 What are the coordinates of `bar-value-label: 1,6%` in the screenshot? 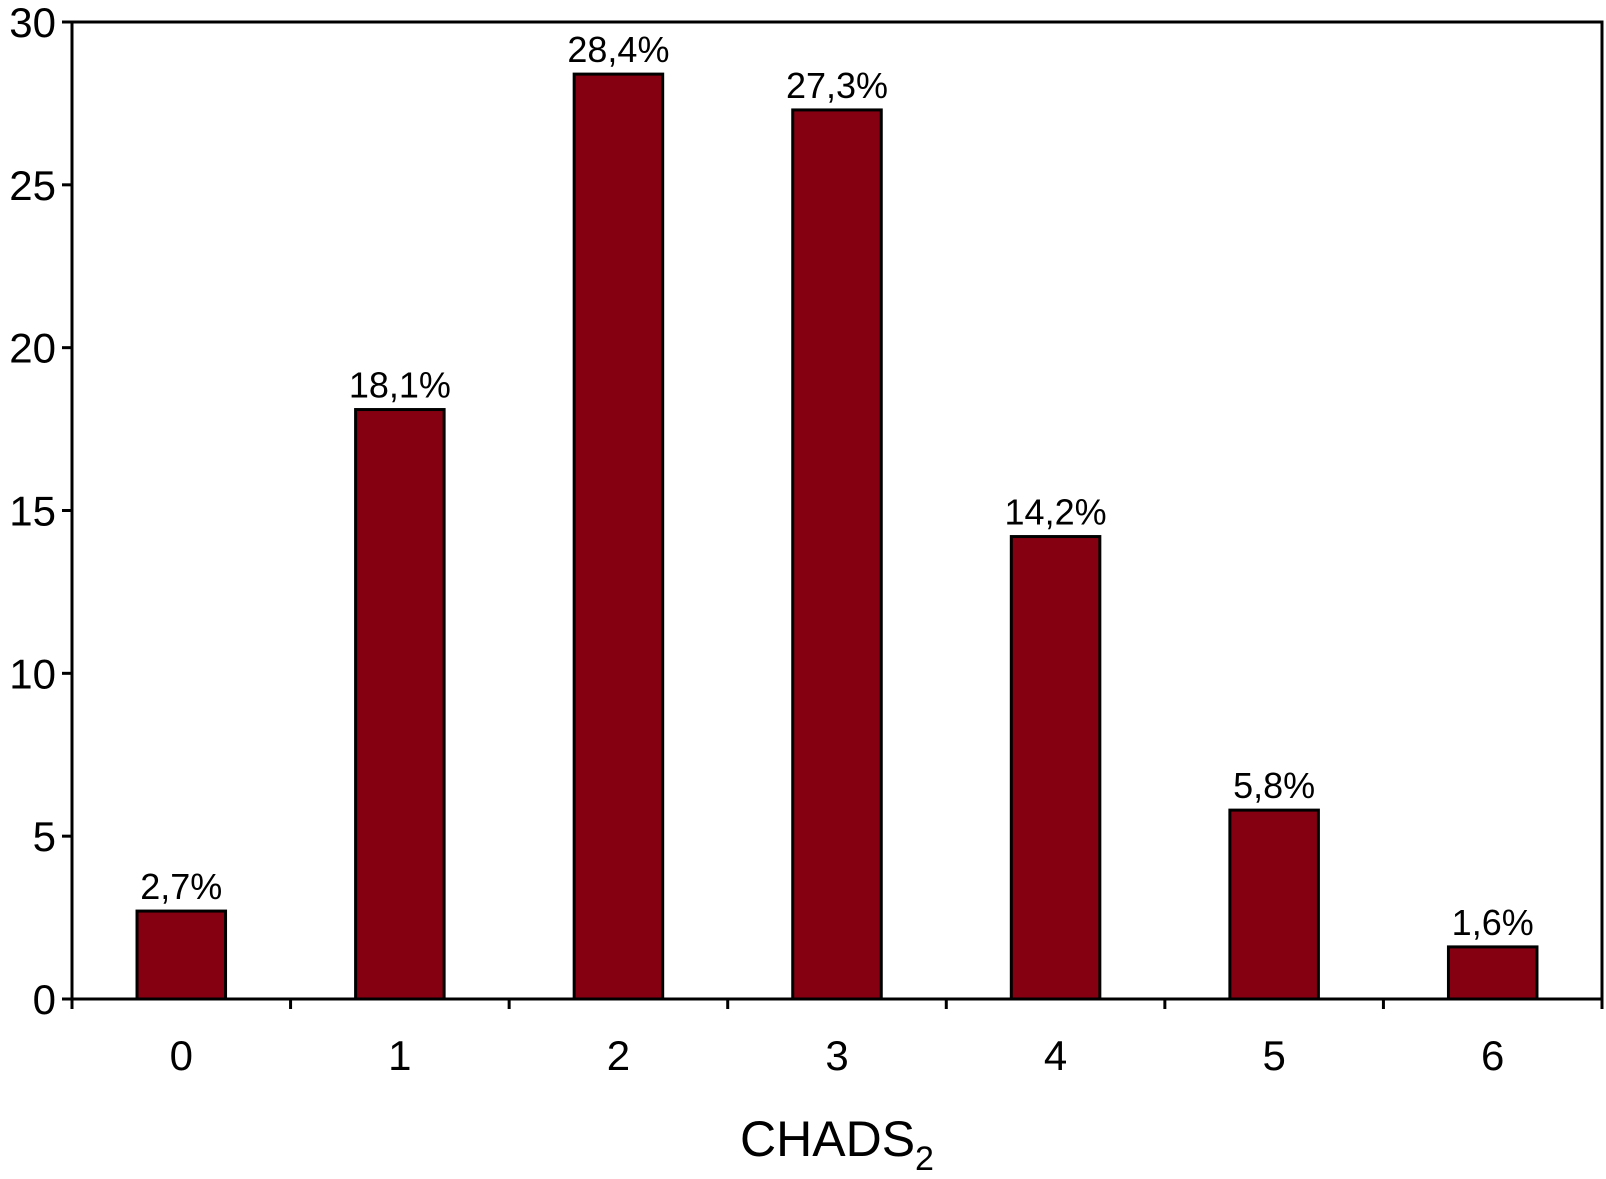 It's located at (1493, 922).